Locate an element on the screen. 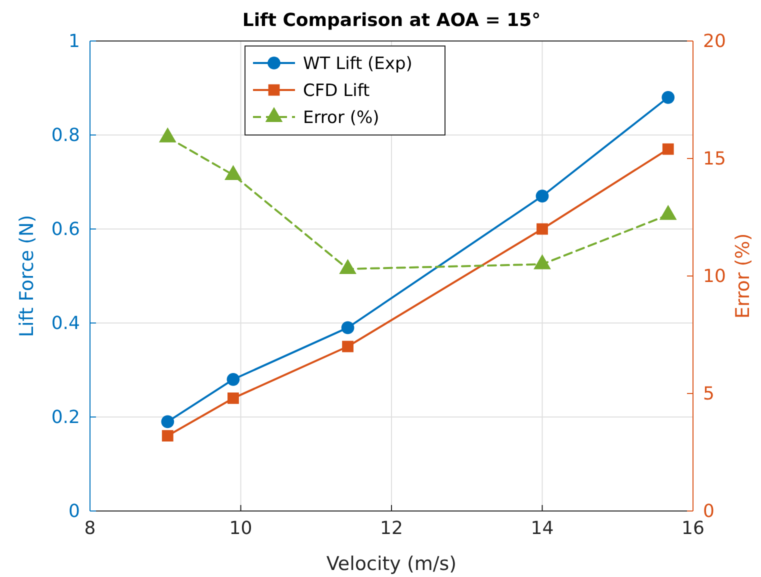  y2-tick-label: 5 is located at coordinates (708, 393).